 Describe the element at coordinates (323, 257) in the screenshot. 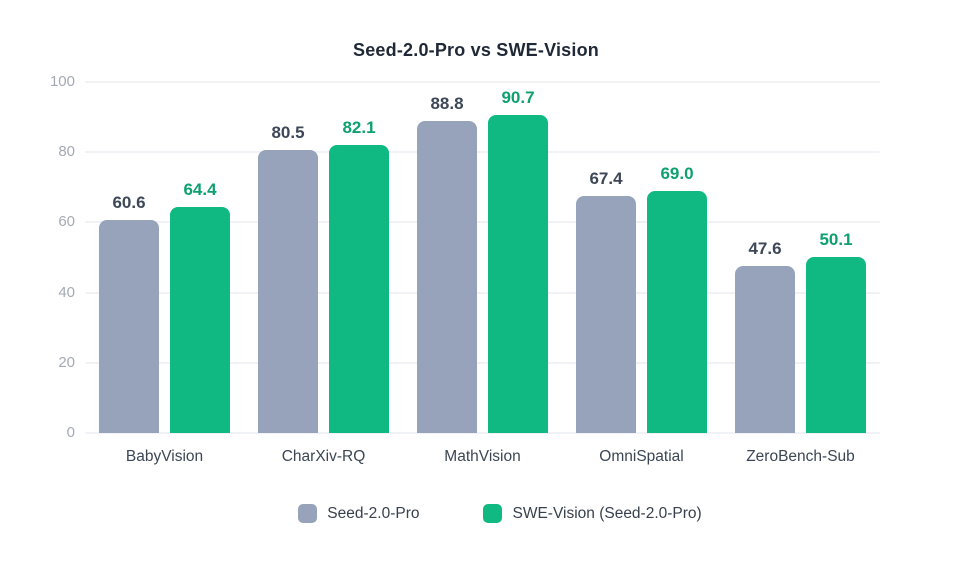

I see `bar-group-charxiv-rq: 80.5 82.1` at that location.